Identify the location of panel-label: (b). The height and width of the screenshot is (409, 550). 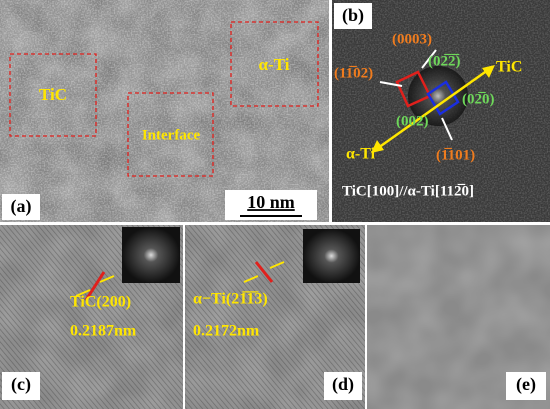
(353, 15).